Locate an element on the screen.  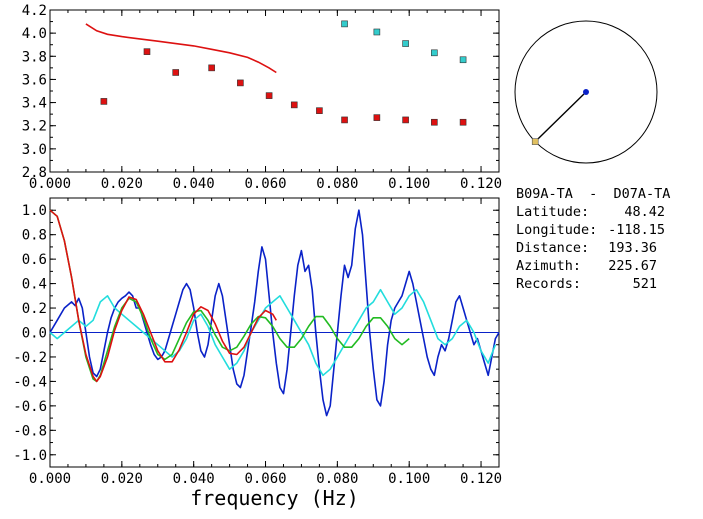
station-pair: B09A-TA - D07A-TA is located at coordinates (593, 194).